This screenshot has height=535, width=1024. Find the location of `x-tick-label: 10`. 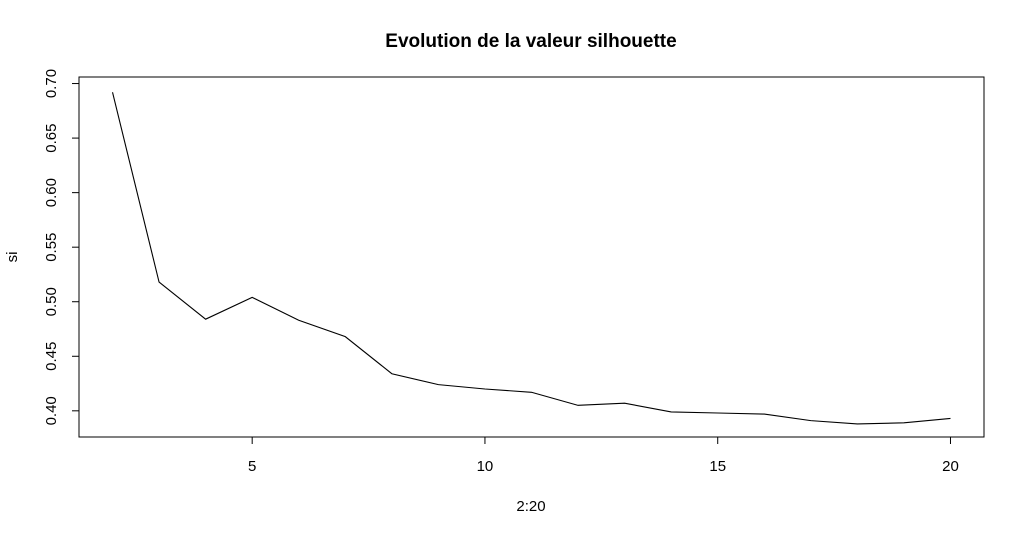

x-tick-label: 10 is located at coordinates (485, 466).